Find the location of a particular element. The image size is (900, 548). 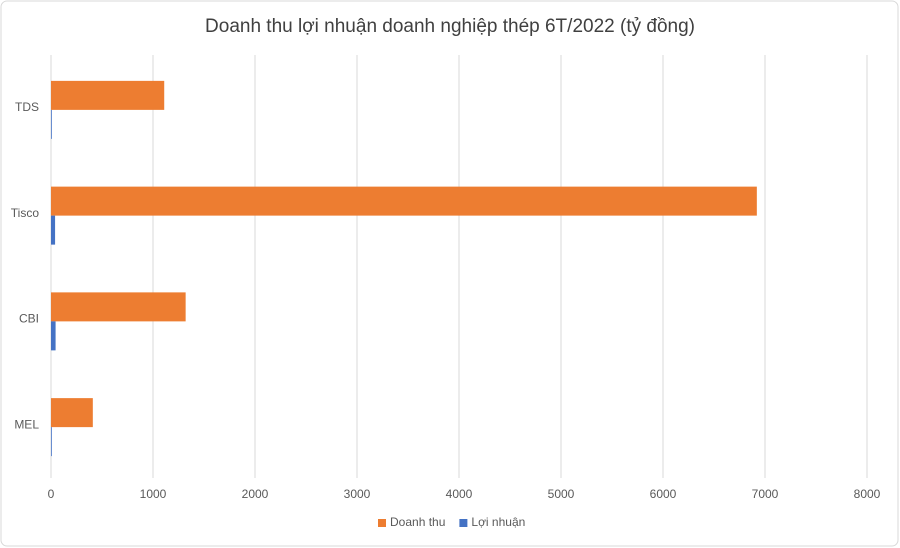

y-tick-label: Tisco is located at coordinates (25, 213).